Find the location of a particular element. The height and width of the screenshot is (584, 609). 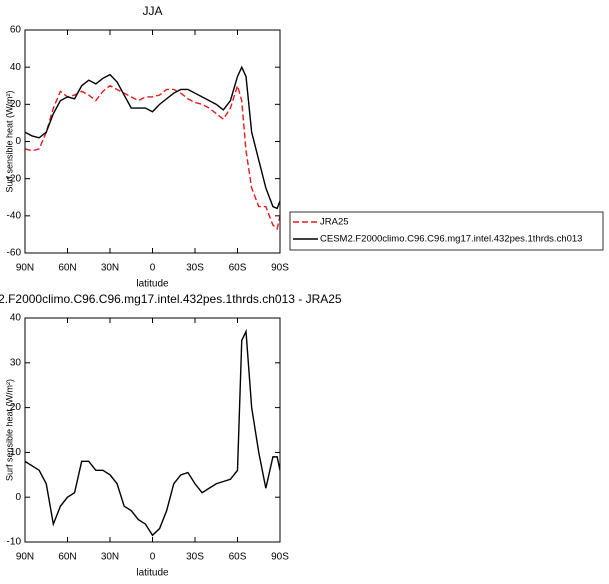

y-tick-label: -20 is located at coordinates (14, 178).